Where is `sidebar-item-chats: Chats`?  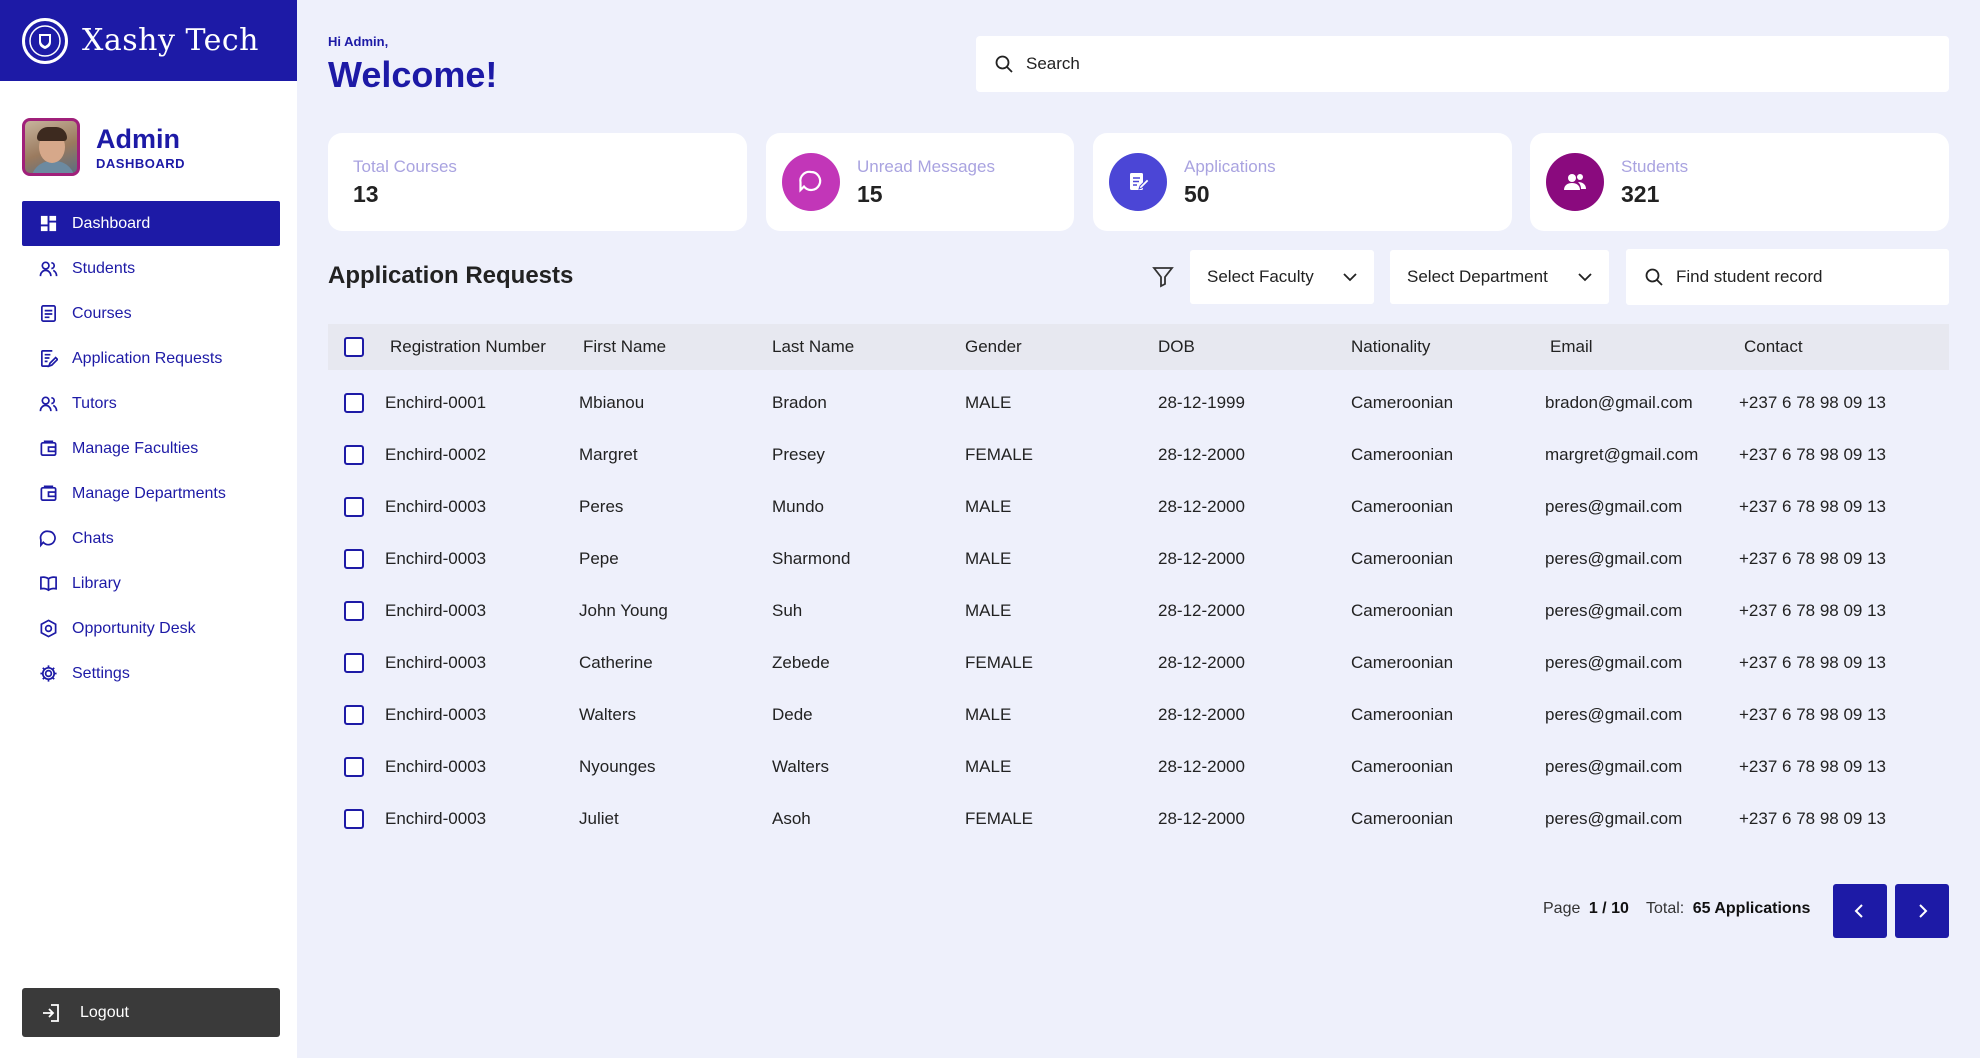
sidebar-item-chats: Chats is located at coordinates (151, 538).